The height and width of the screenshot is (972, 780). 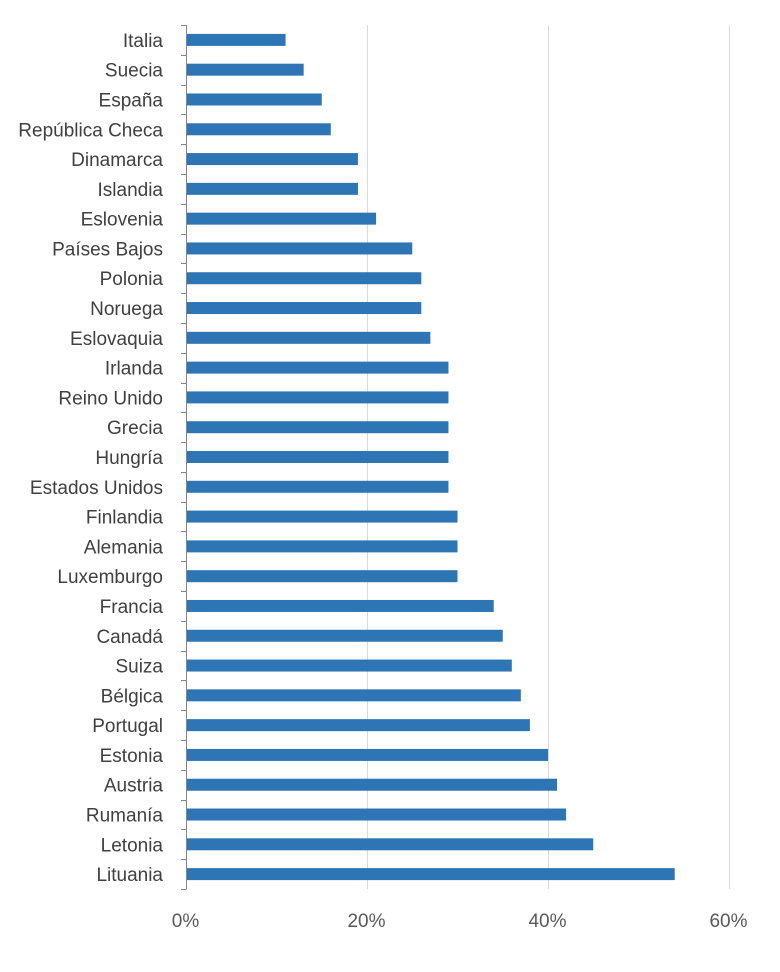 What do you see at coordinates (304, 308) in the screenshot?
I see `bar-noruega` at bounding box center [304, 308].